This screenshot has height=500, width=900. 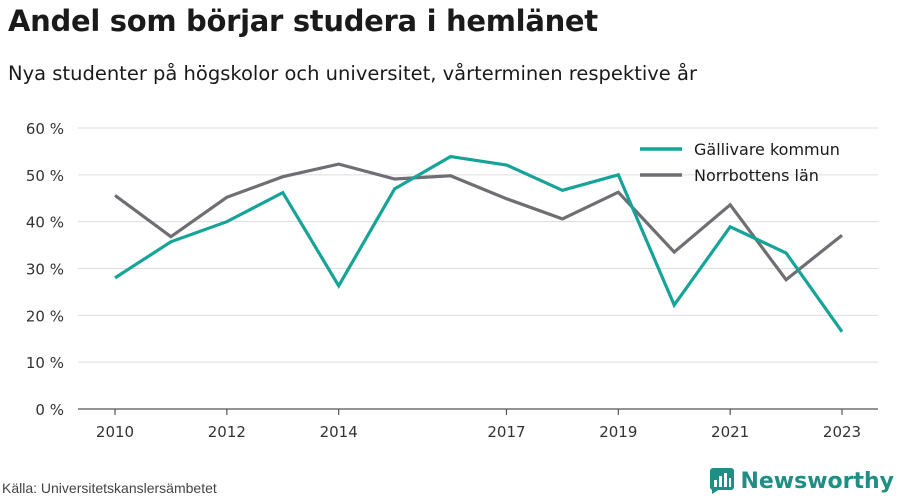 What do you see at coordinates (618, 432) in the screenshot?
I see `x-tick-label: 2019` at bounding box center [618, 432].